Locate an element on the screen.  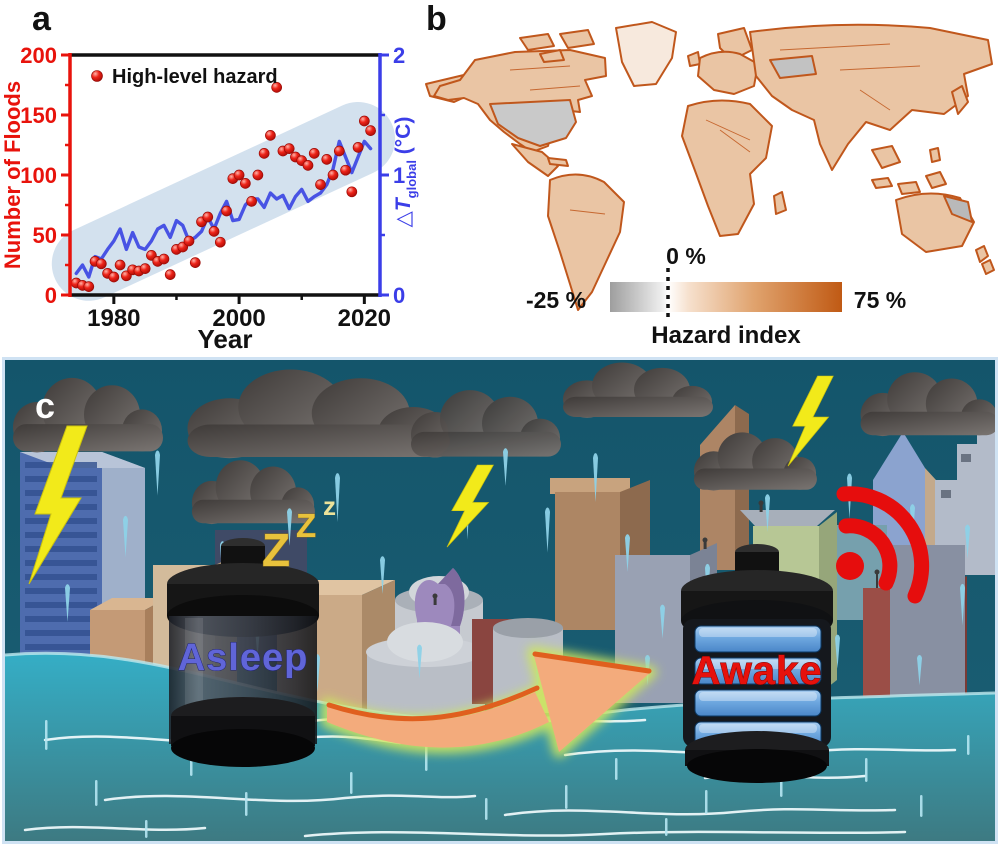
y-left-tick-label: 150 is located at coordinates (38, 115).